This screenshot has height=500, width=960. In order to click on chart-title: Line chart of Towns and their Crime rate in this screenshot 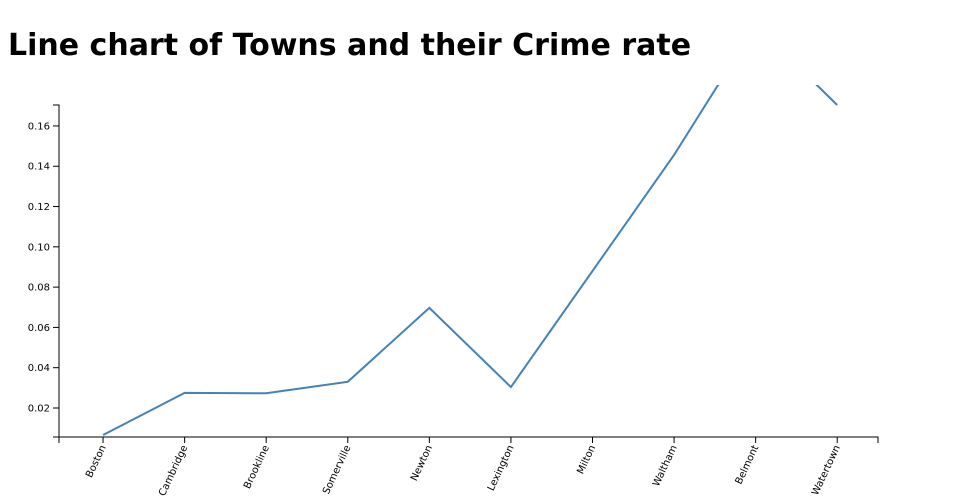, I will do `click(349, 45)`.